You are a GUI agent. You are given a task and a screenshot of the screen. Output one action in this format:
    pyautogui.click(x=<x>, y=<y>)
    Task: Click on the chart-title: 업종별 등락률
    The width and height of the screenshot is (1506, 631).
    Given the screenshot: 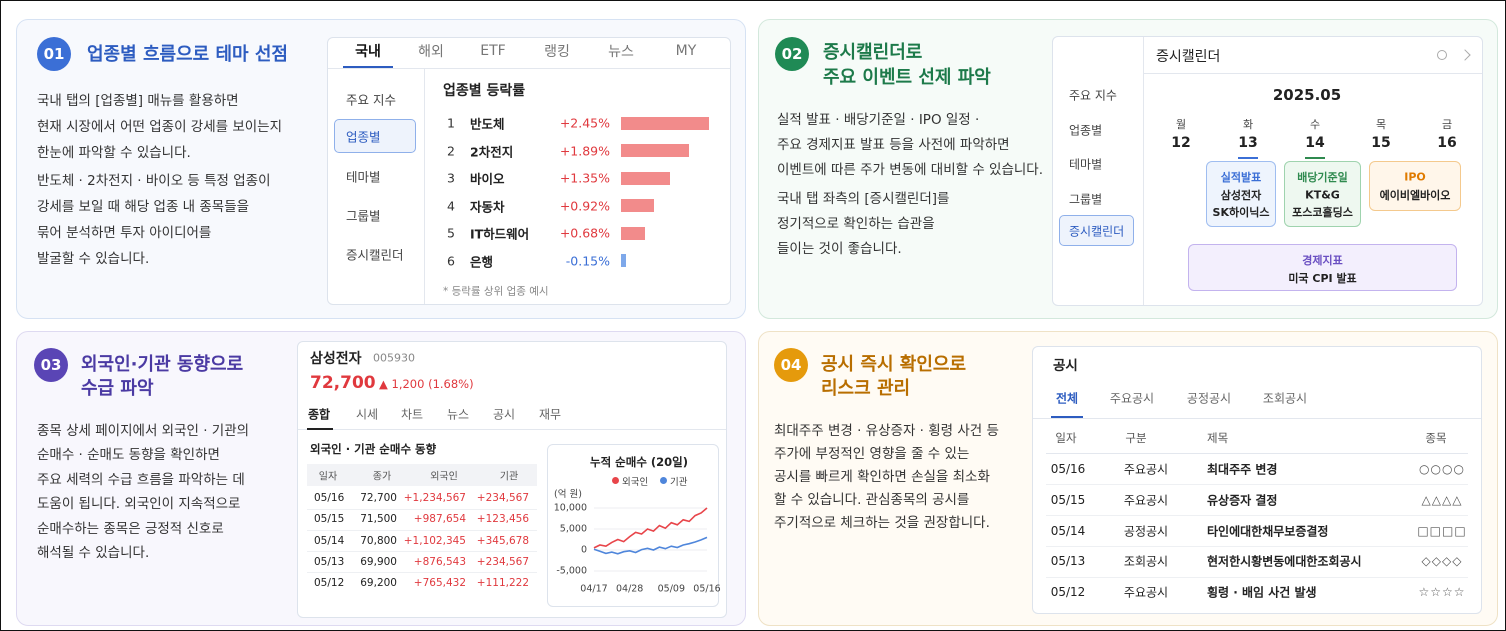 What is the action you would take?
    pyautogui.click(x=484, y=91)
    